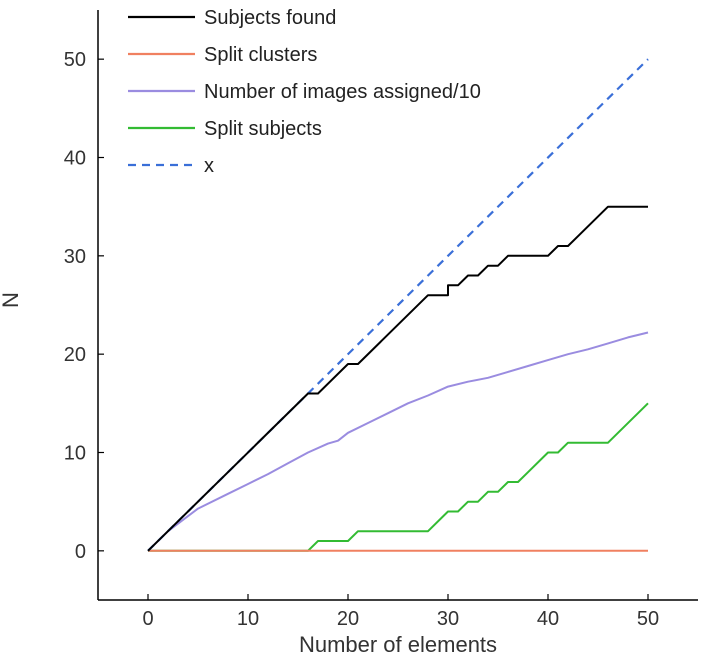 The width and height of the screenshot is (702, 659). Describe the element at coordinates (270, 18) in the screenshot. I see `legend-label: Subjects found` at that location.